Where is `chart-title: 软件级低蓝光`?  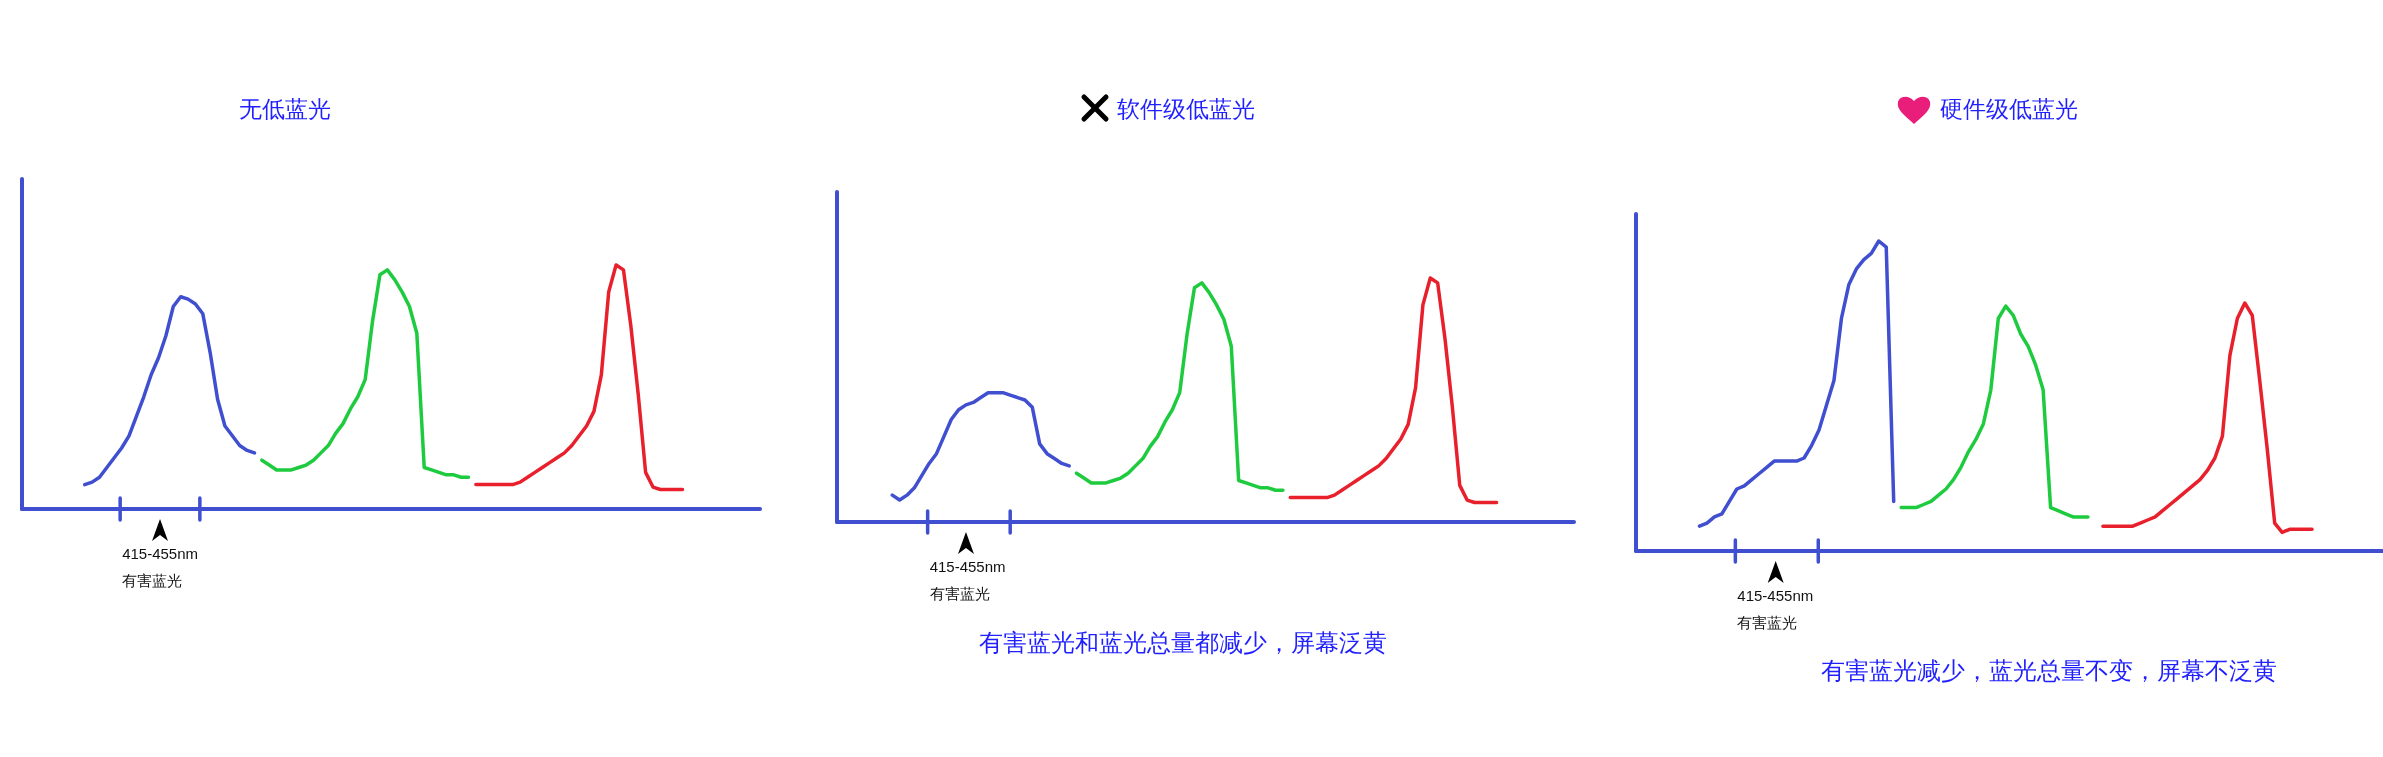 chart-title: 软件级低蓝光 is located at coordinates (1186, 109).